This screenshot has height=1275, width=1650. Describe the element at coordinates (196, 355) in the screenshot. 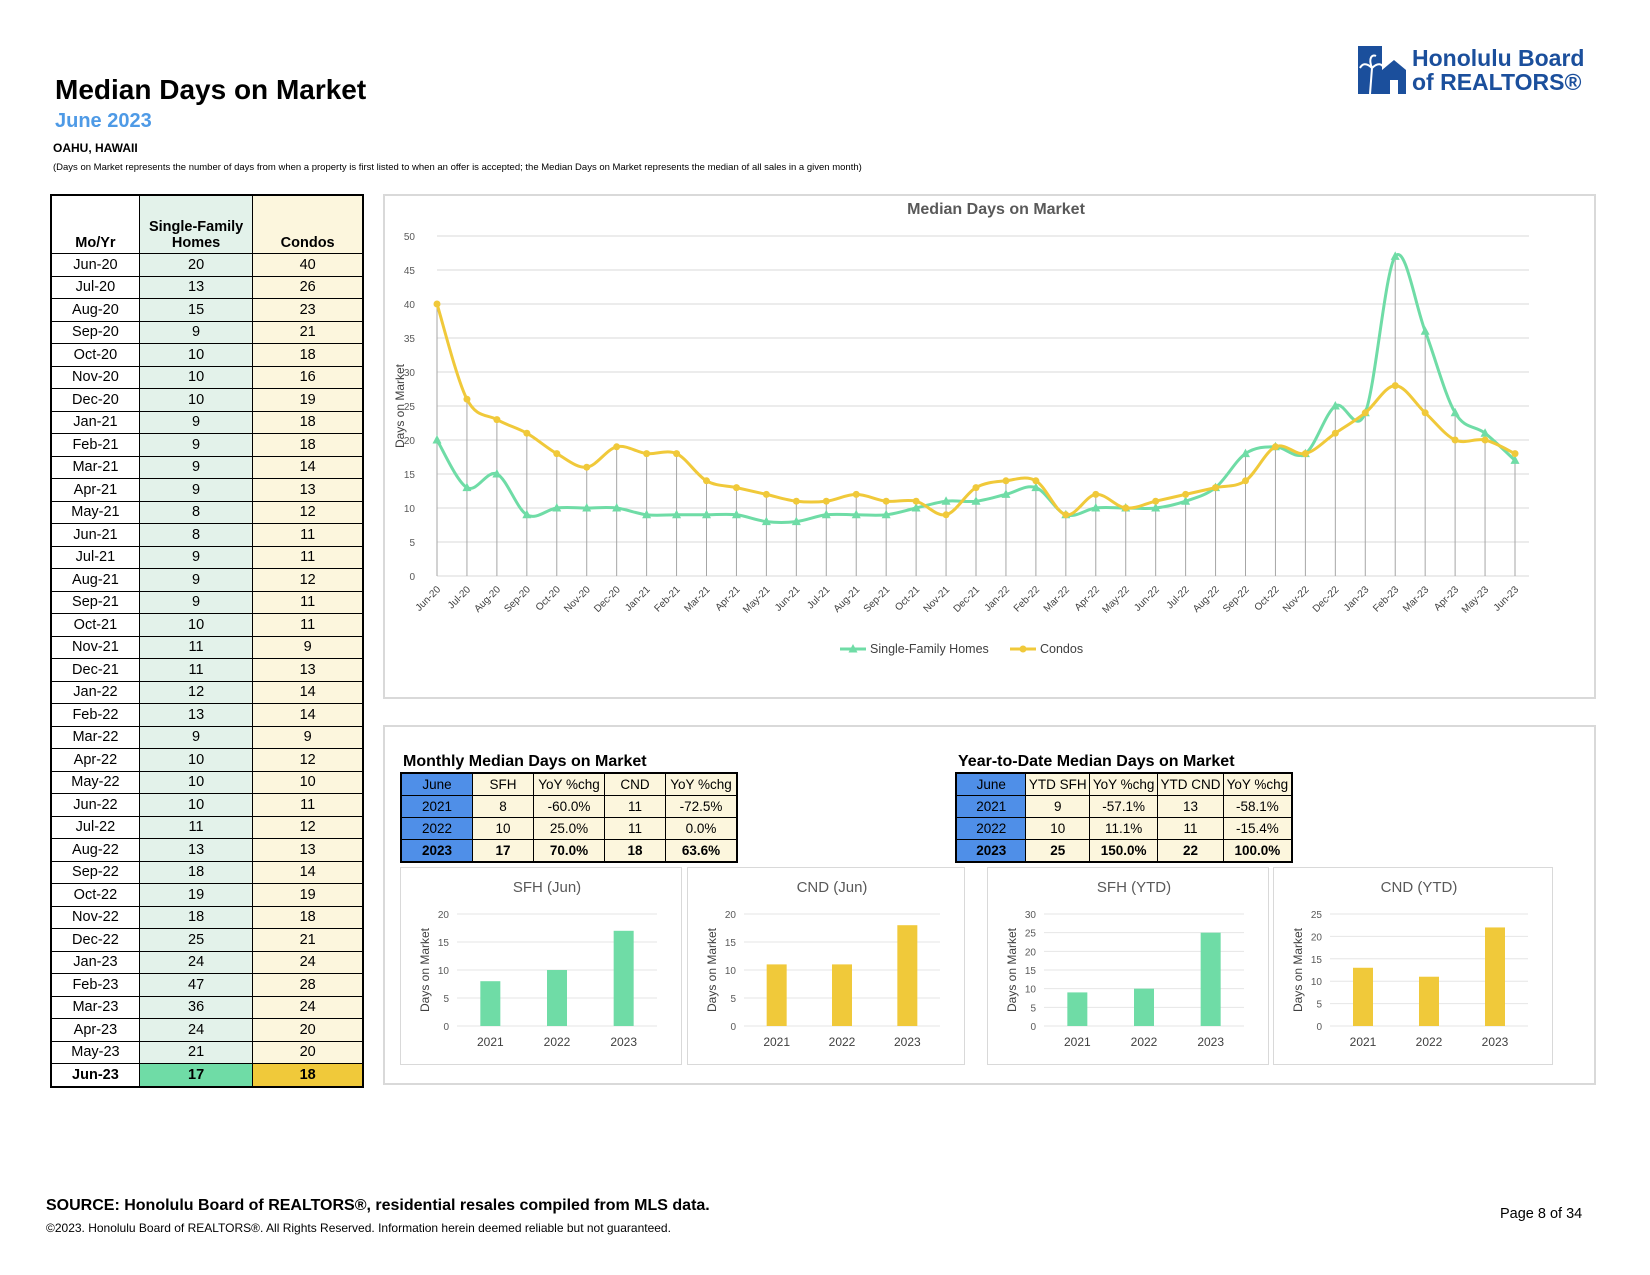

I see `history-cell-sfh: 10` at that location.